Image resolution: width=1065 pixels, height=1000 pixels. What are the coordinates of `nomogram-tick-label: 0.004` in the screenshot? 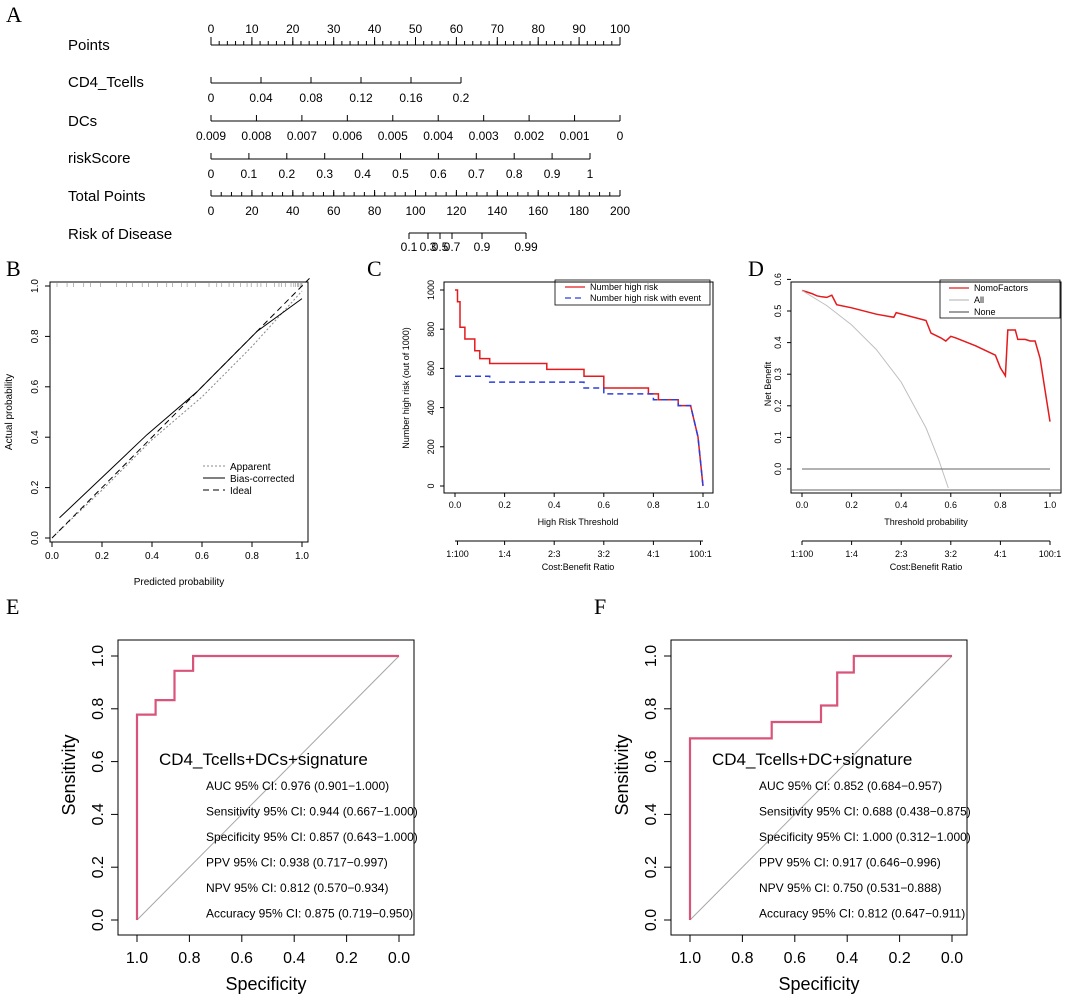 It's located at (438, 136).